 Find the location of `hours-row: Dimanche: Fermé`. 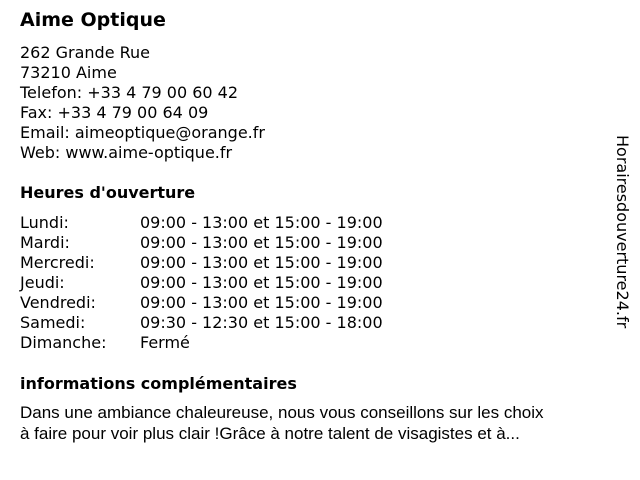

hours-row: Dimanche: Fermé is located at coordinates (201, 343).